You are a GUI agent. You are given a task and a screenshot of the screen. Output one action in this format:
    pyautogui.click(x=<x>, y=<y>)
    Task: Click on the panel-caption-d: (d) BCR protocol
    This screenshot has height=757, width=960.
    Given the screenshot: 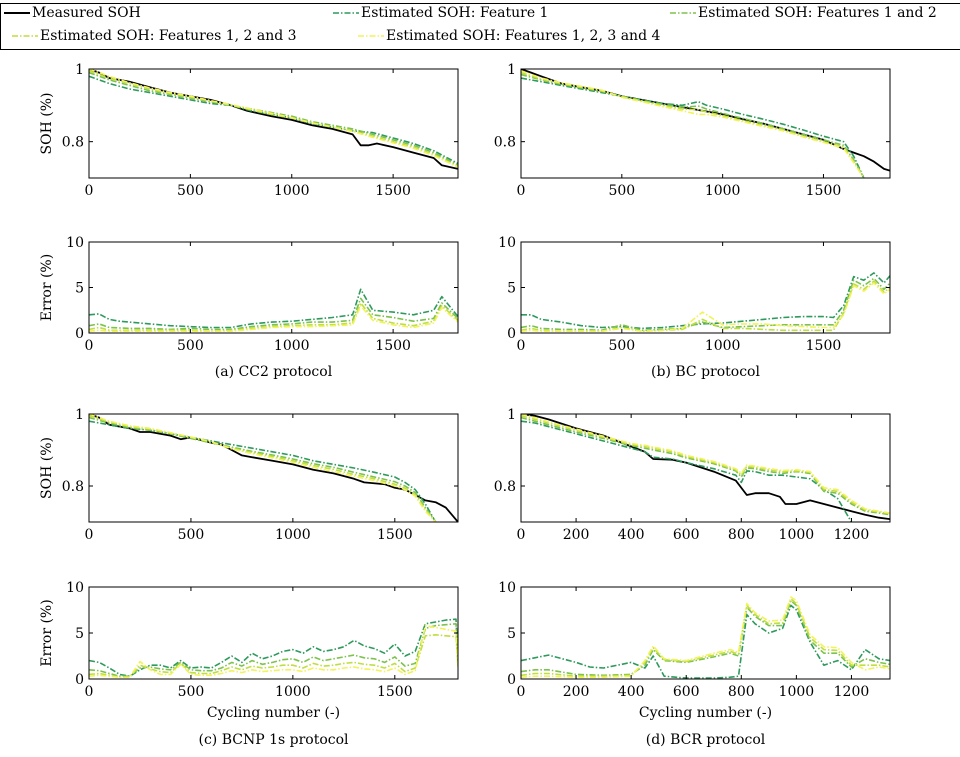 What is the action you would take?
    pyautogui.click(x=706, y=740)
    